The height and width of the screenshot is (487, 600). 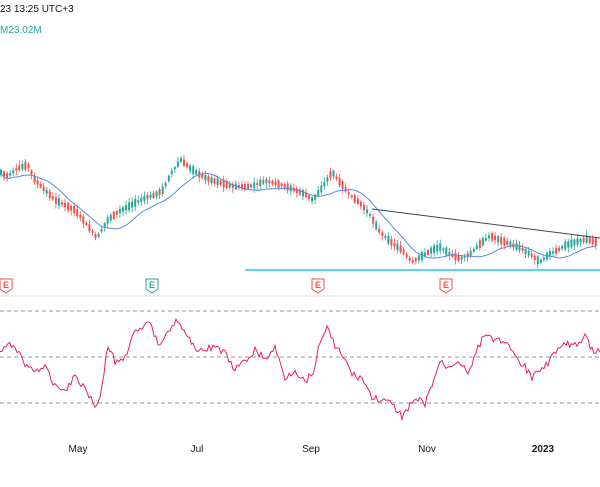 What do you see at coordinates (37, 9) in the screenshot?
I see `header-date-text: 23 13:25 UTC+3` at bounding box center [37, 9].